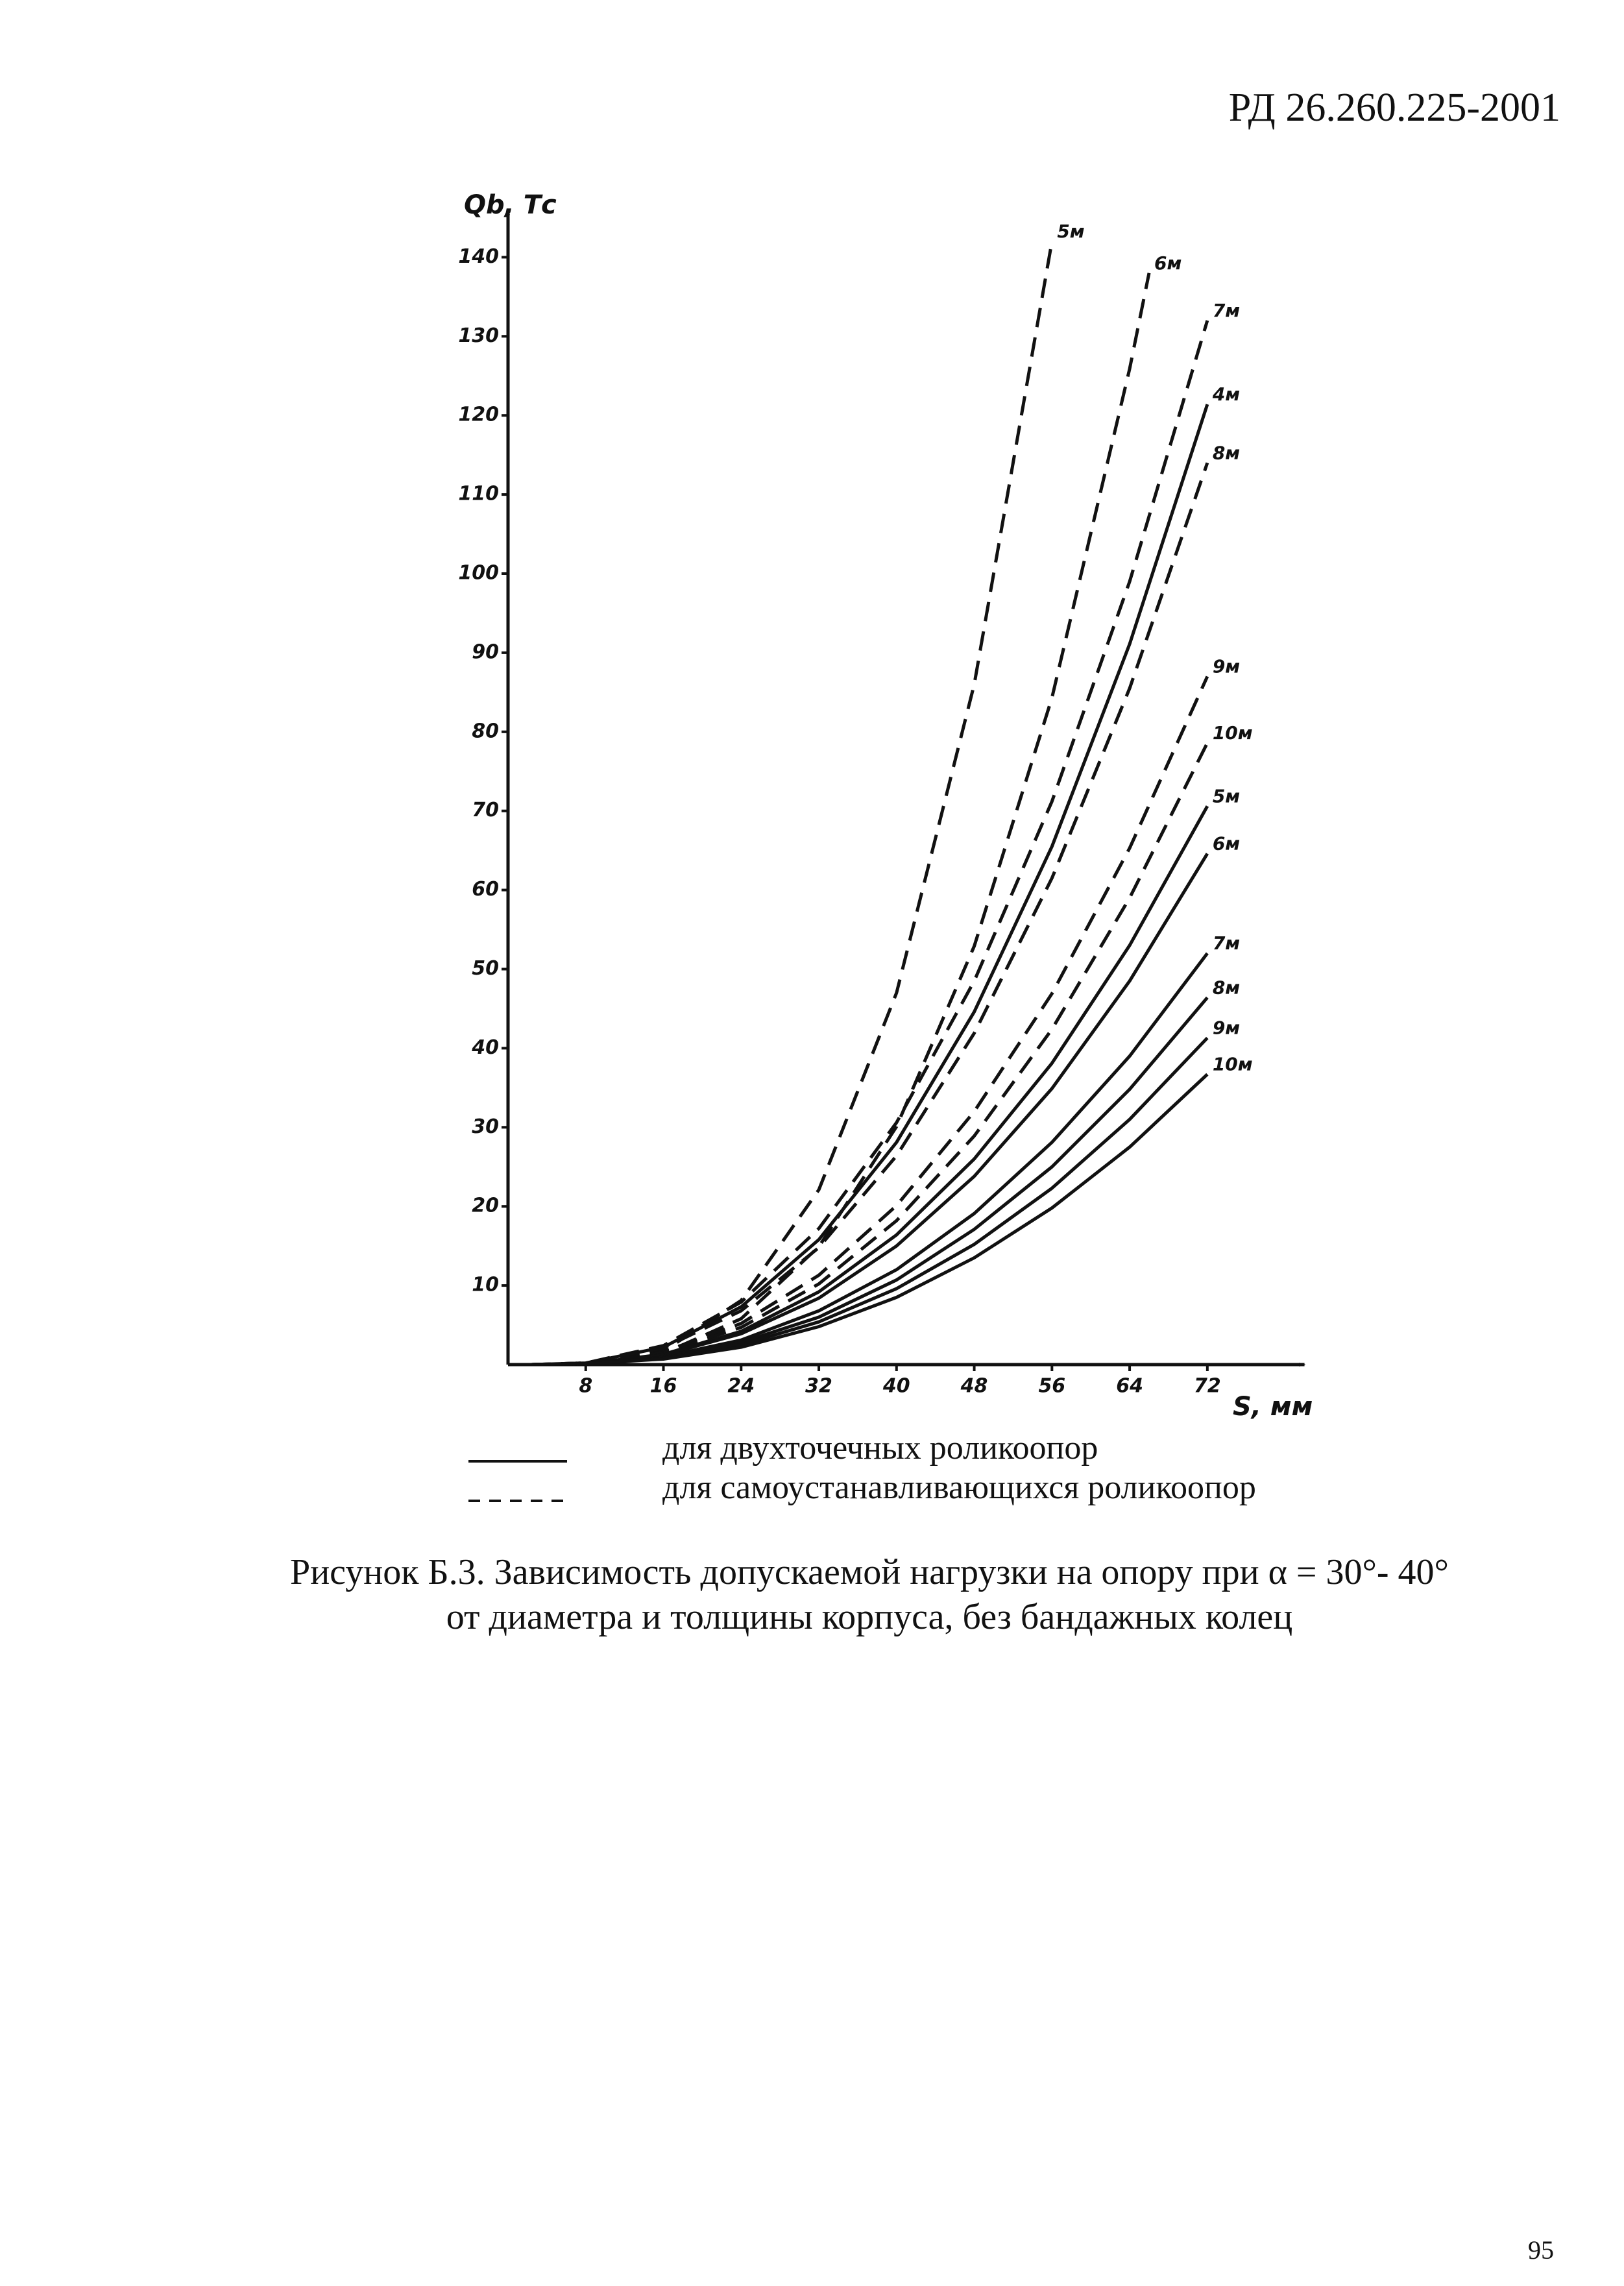 Image resolution: width=1624 pixels, height=2286 pixels. Describe the element at coordinates (1273, 1407) in the screenshot. I see `x-axis-label: S, мм` at that location.